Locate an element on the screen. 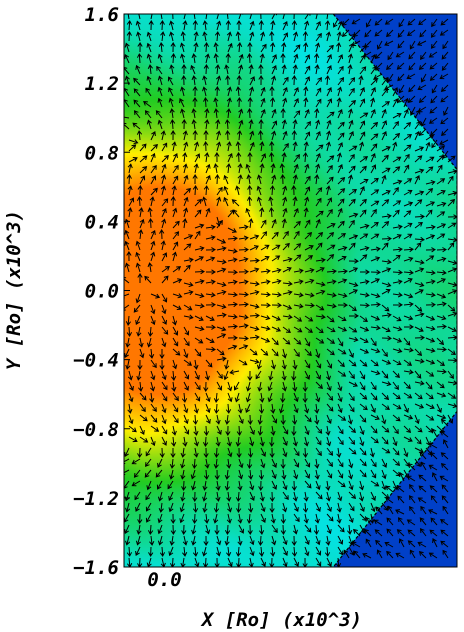 This screenshot has height=632, width=464. x-tick-label: 0.0 is located at coordinates (164, 580).